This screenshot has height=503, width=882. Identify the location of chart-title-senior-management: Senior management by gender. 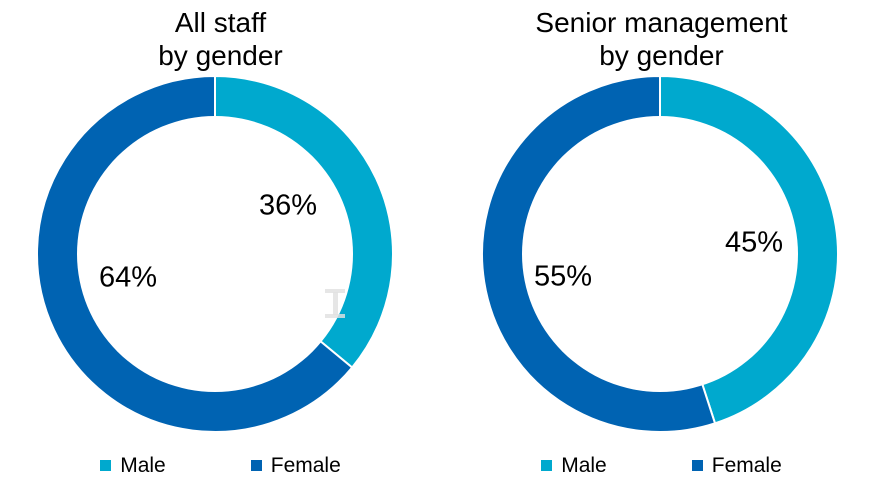
(661, 39).